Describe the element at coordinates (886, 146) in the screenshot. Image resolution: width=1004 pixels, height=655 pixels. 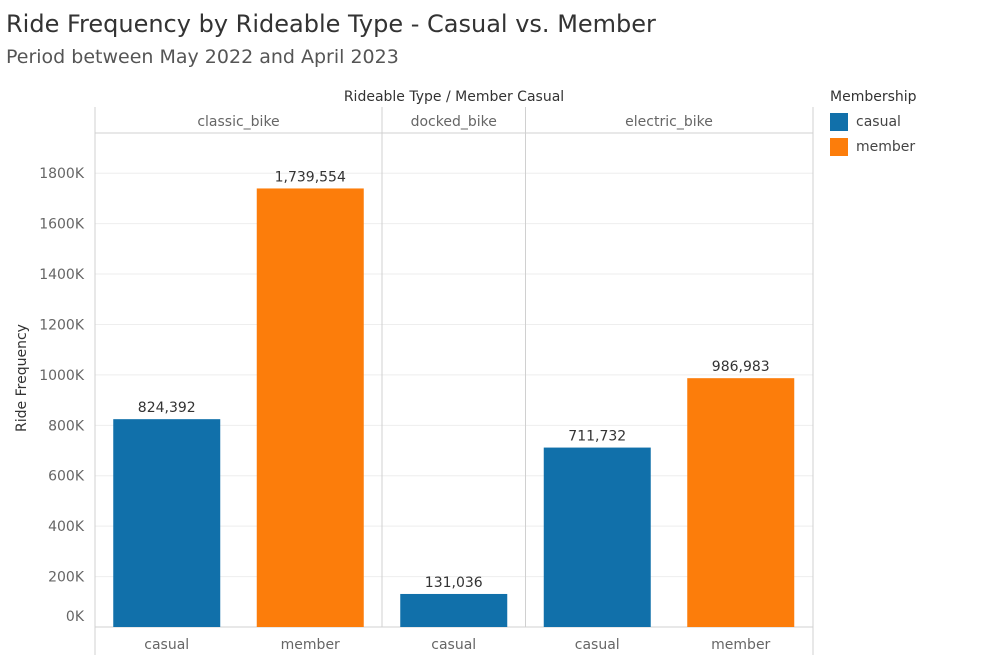
I see `legend-label-member: member` at that location.